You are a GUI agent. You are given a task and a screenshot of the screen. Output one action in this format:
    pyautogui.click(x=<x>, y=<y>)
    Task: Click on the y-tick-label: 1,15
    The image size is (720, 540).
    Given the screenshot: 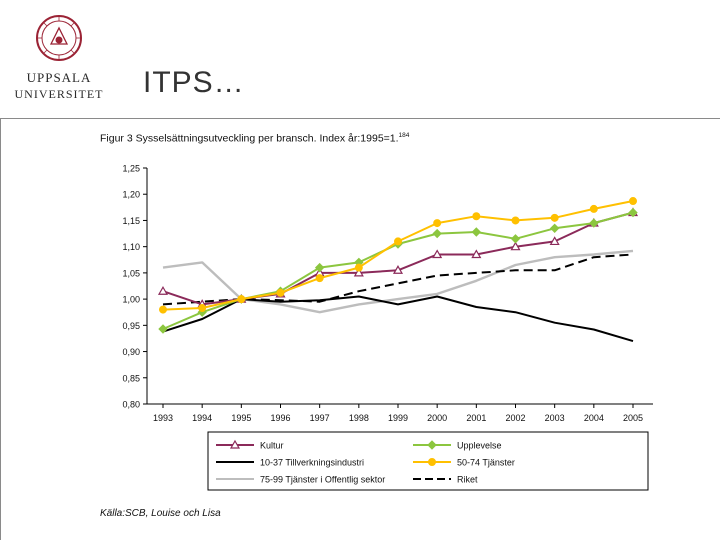 What is the action you would take?
    pyautogui.click(x=131, y=221)
    